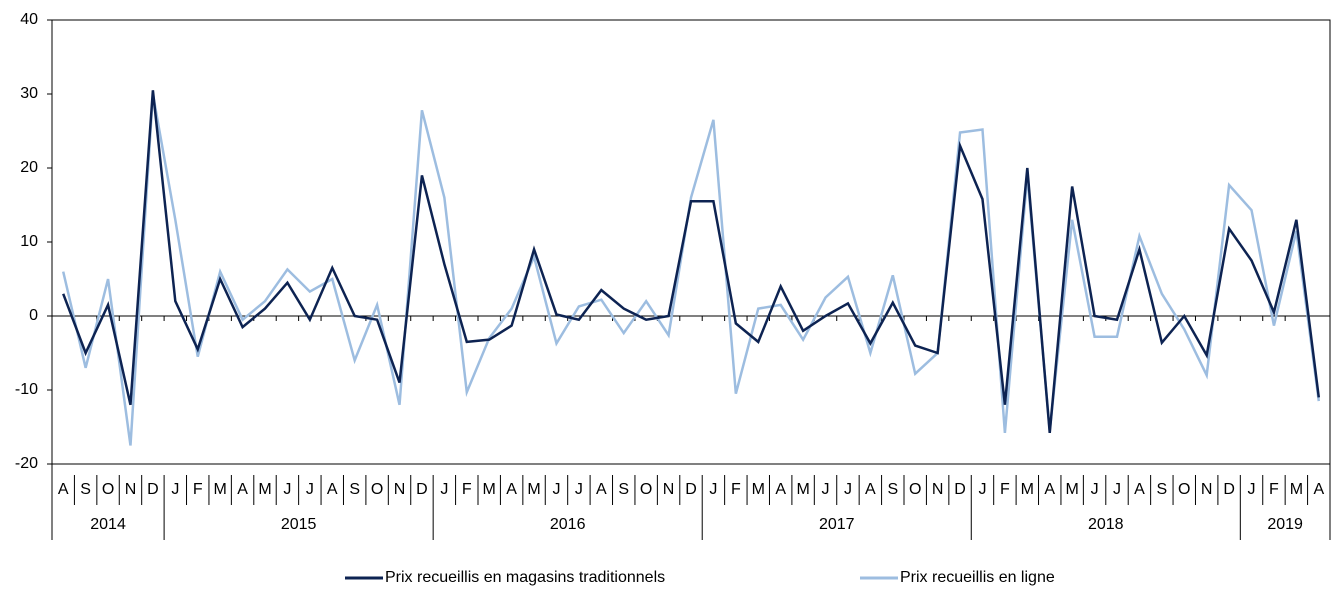 This screenshot has height=594, width=1336. Describe the element at coordinates (108, 524) in the screenshot. I see `year-label: 2014` at that location.